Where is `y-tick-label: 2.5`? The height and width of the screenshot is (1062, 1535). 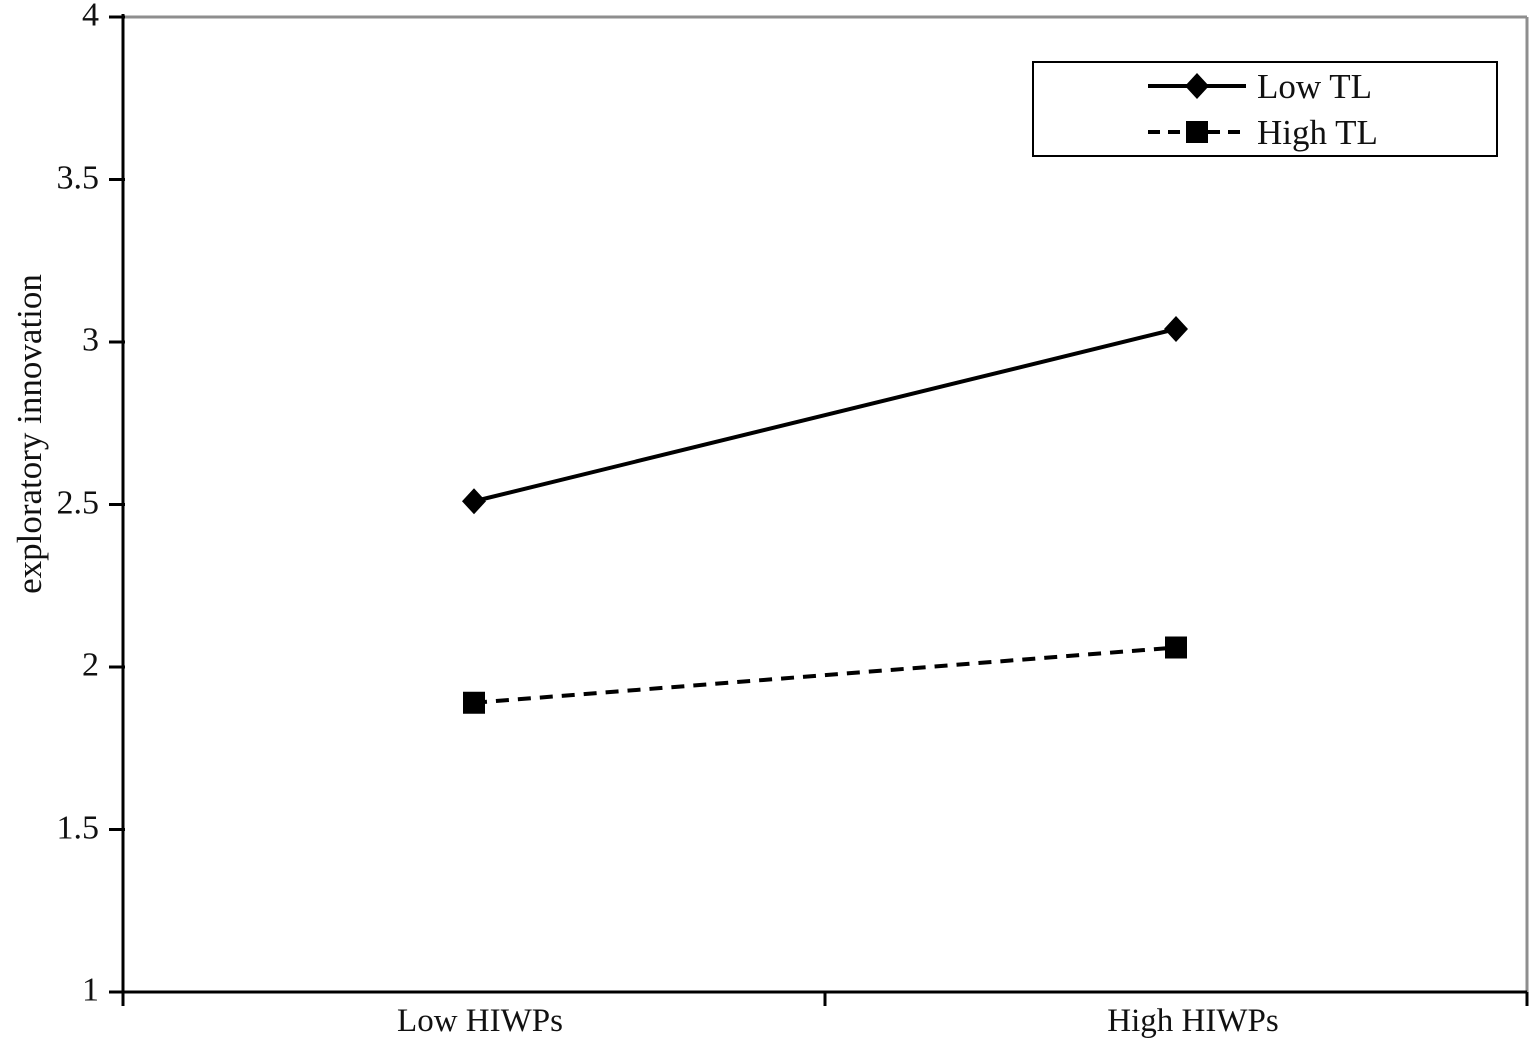
y-tick-label: 2.5 is located at coordinates (78, 503).